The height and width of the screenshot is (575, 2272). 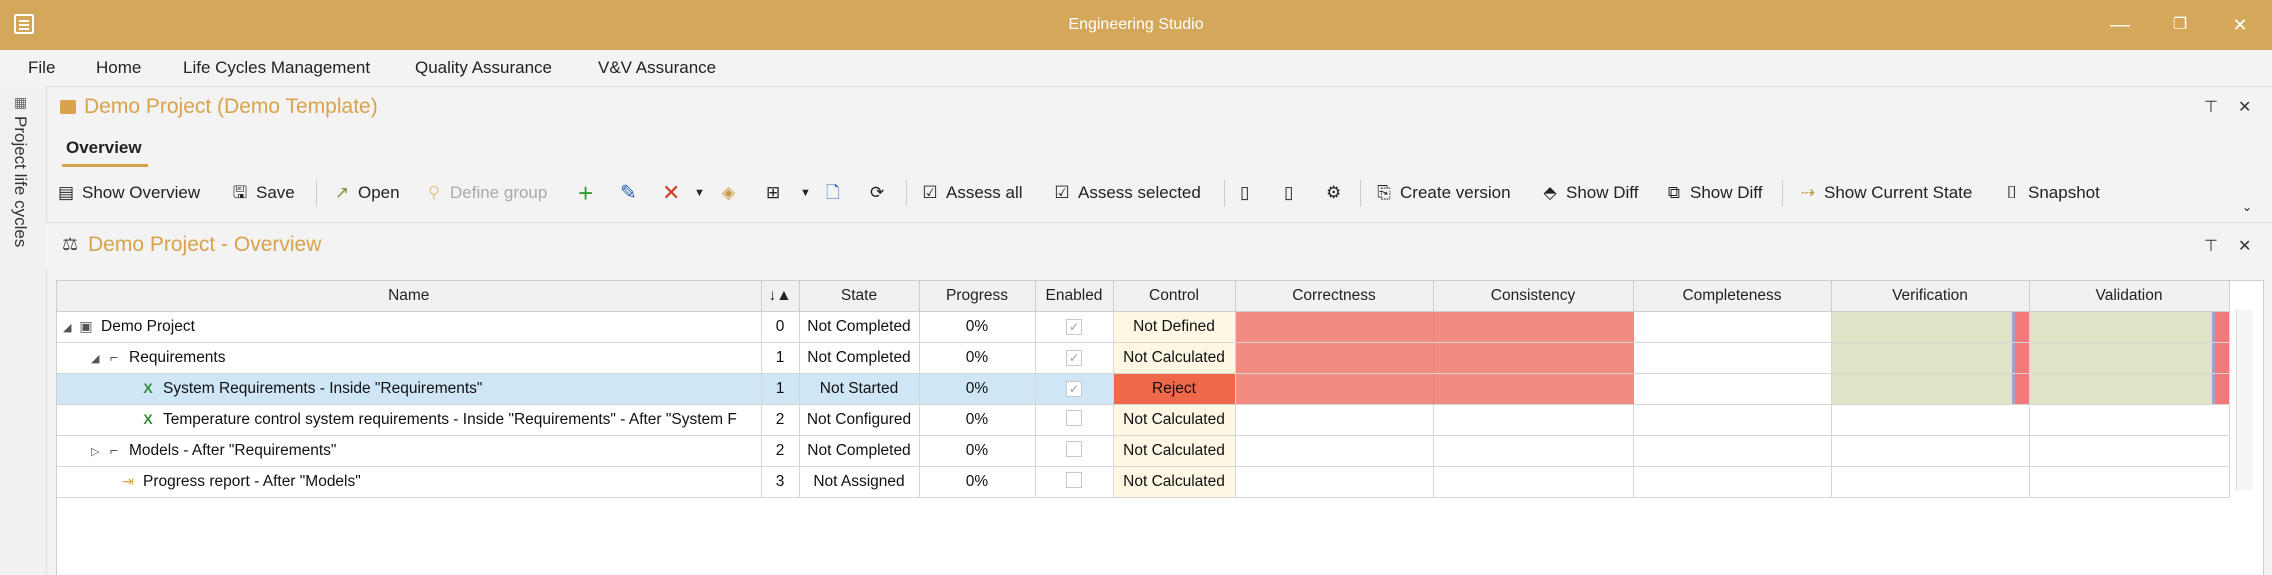 What do you see at coordinates (409, 482) in the screenshot?
I see `name-cell: ⇥ Progress report - After "Models"` at bounding box center [409, 482].